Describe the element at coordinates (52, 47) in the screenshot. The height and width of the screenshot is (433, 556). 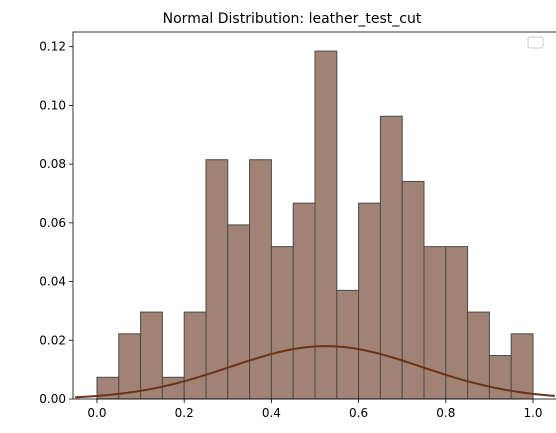
I see `y-tick-label: 0.12` at that location.